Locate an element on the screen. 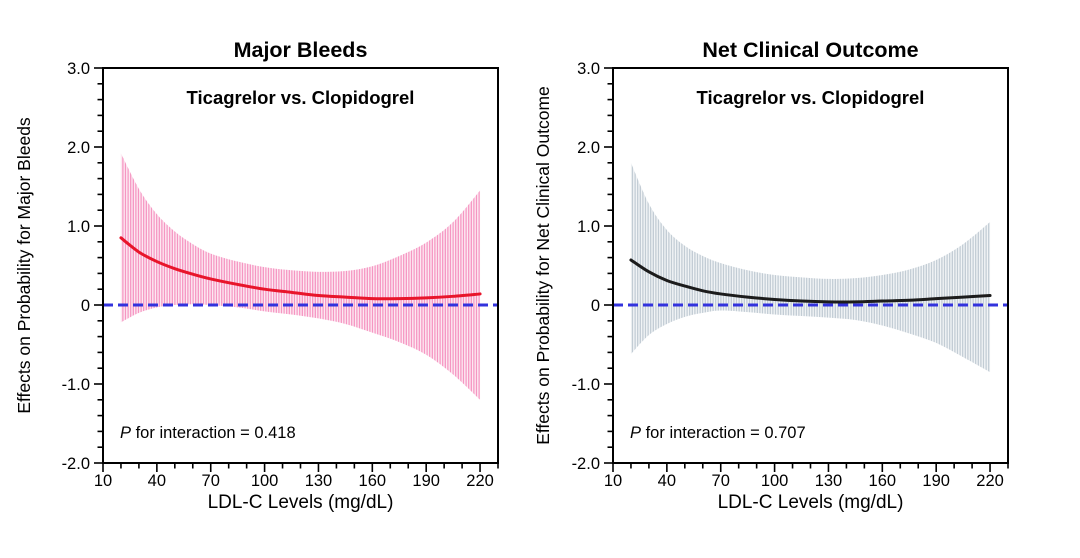  p-value-annotation: P for interaction = 0.418 is located at coordinates (208, 433).